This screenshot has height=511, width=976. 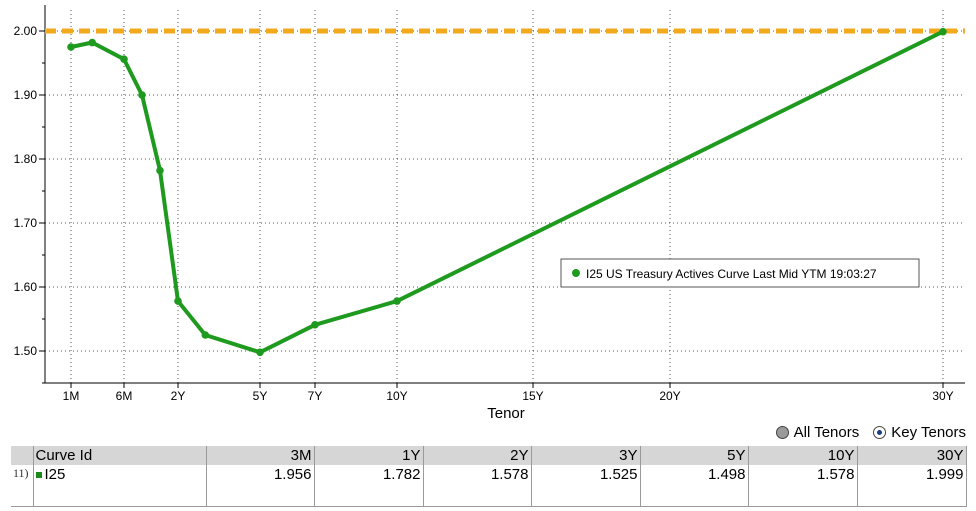 I want to click on tenor-toggle-group: All Tenors Key Tenors, so click(x=870, y=432).